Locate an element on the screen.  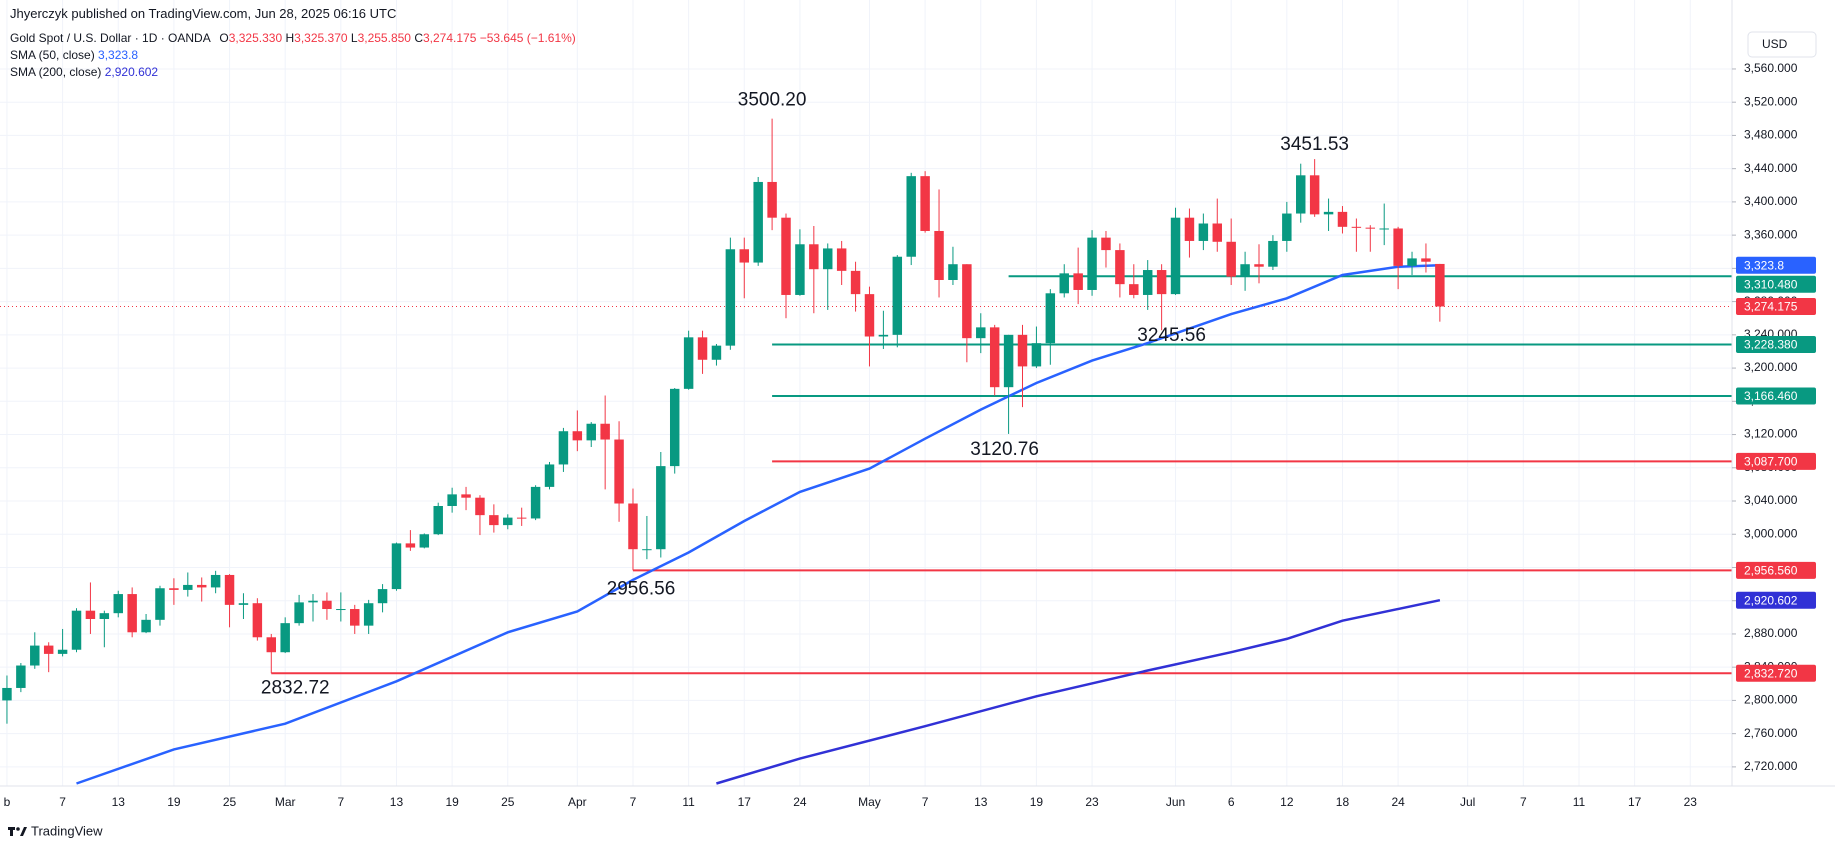
y-tick-label: 2,880.000 is located at coordinates (1771, 633).